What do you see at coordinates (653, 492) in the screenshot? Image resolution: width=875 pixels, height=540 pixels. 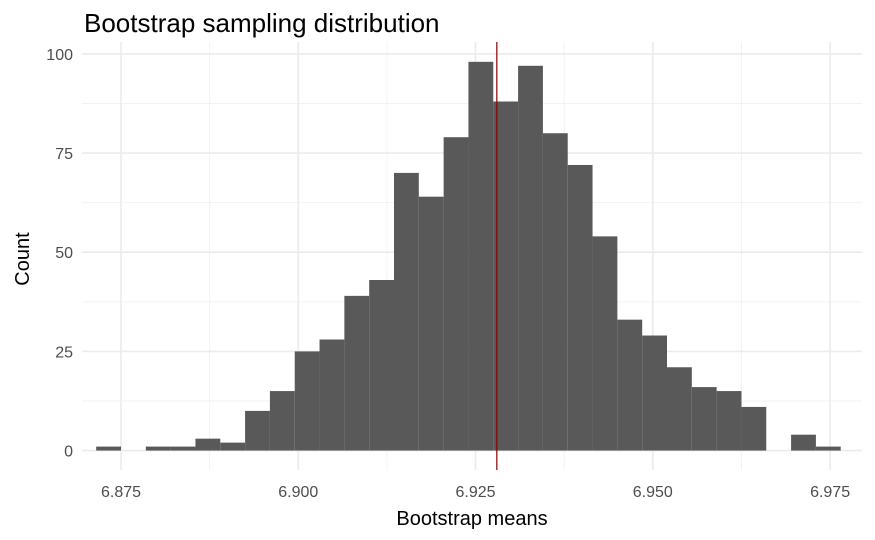 I see `x-tick-label: 6.950` at bounding box center [653, 492].